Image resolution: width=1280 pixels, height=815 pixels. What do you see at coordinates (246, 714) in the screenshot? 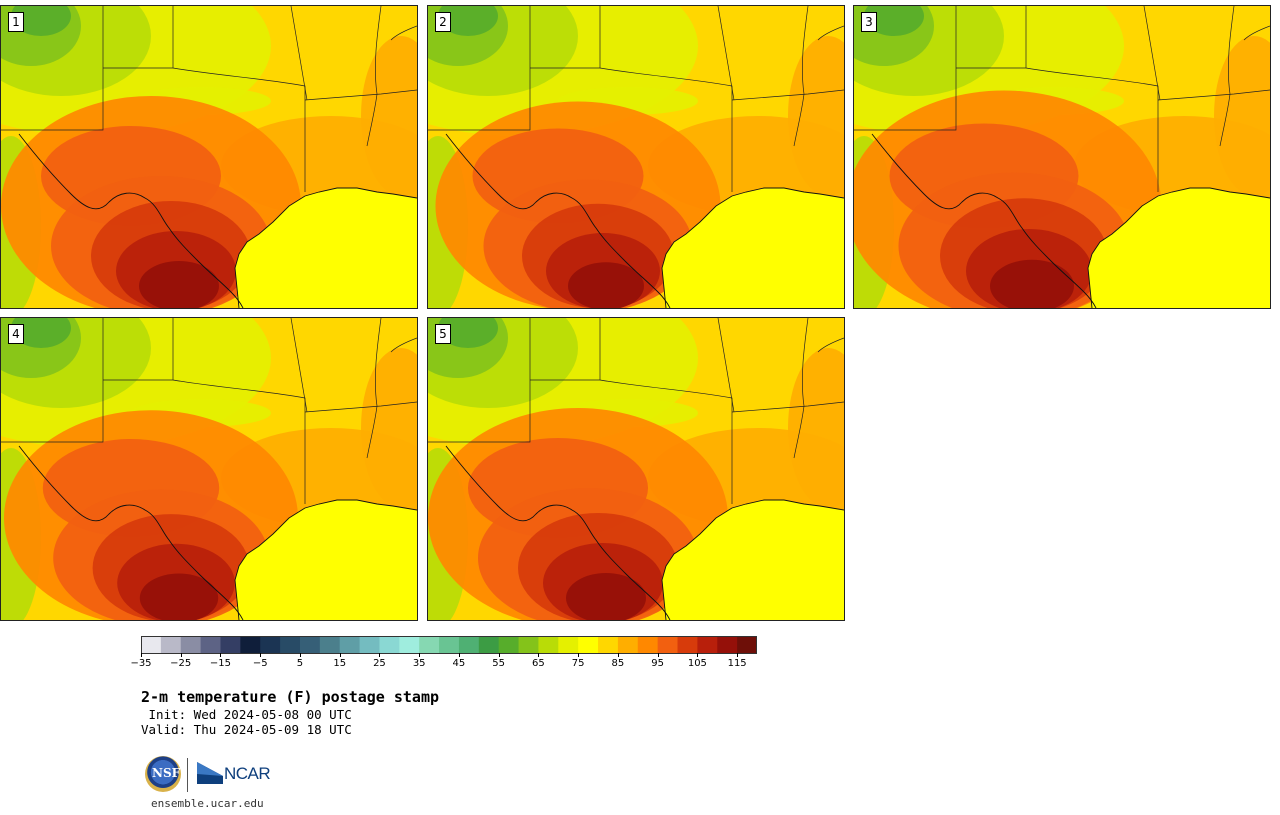
I see `init-time: Init: Wed 2024-05-08 00 UTC` at bounding box center [246, 714].